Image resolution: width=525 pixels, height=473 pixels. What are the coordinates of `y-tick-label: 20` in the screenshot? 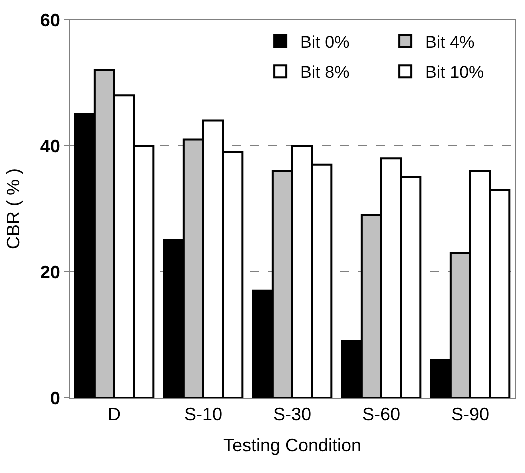 It's located at (50, 272).